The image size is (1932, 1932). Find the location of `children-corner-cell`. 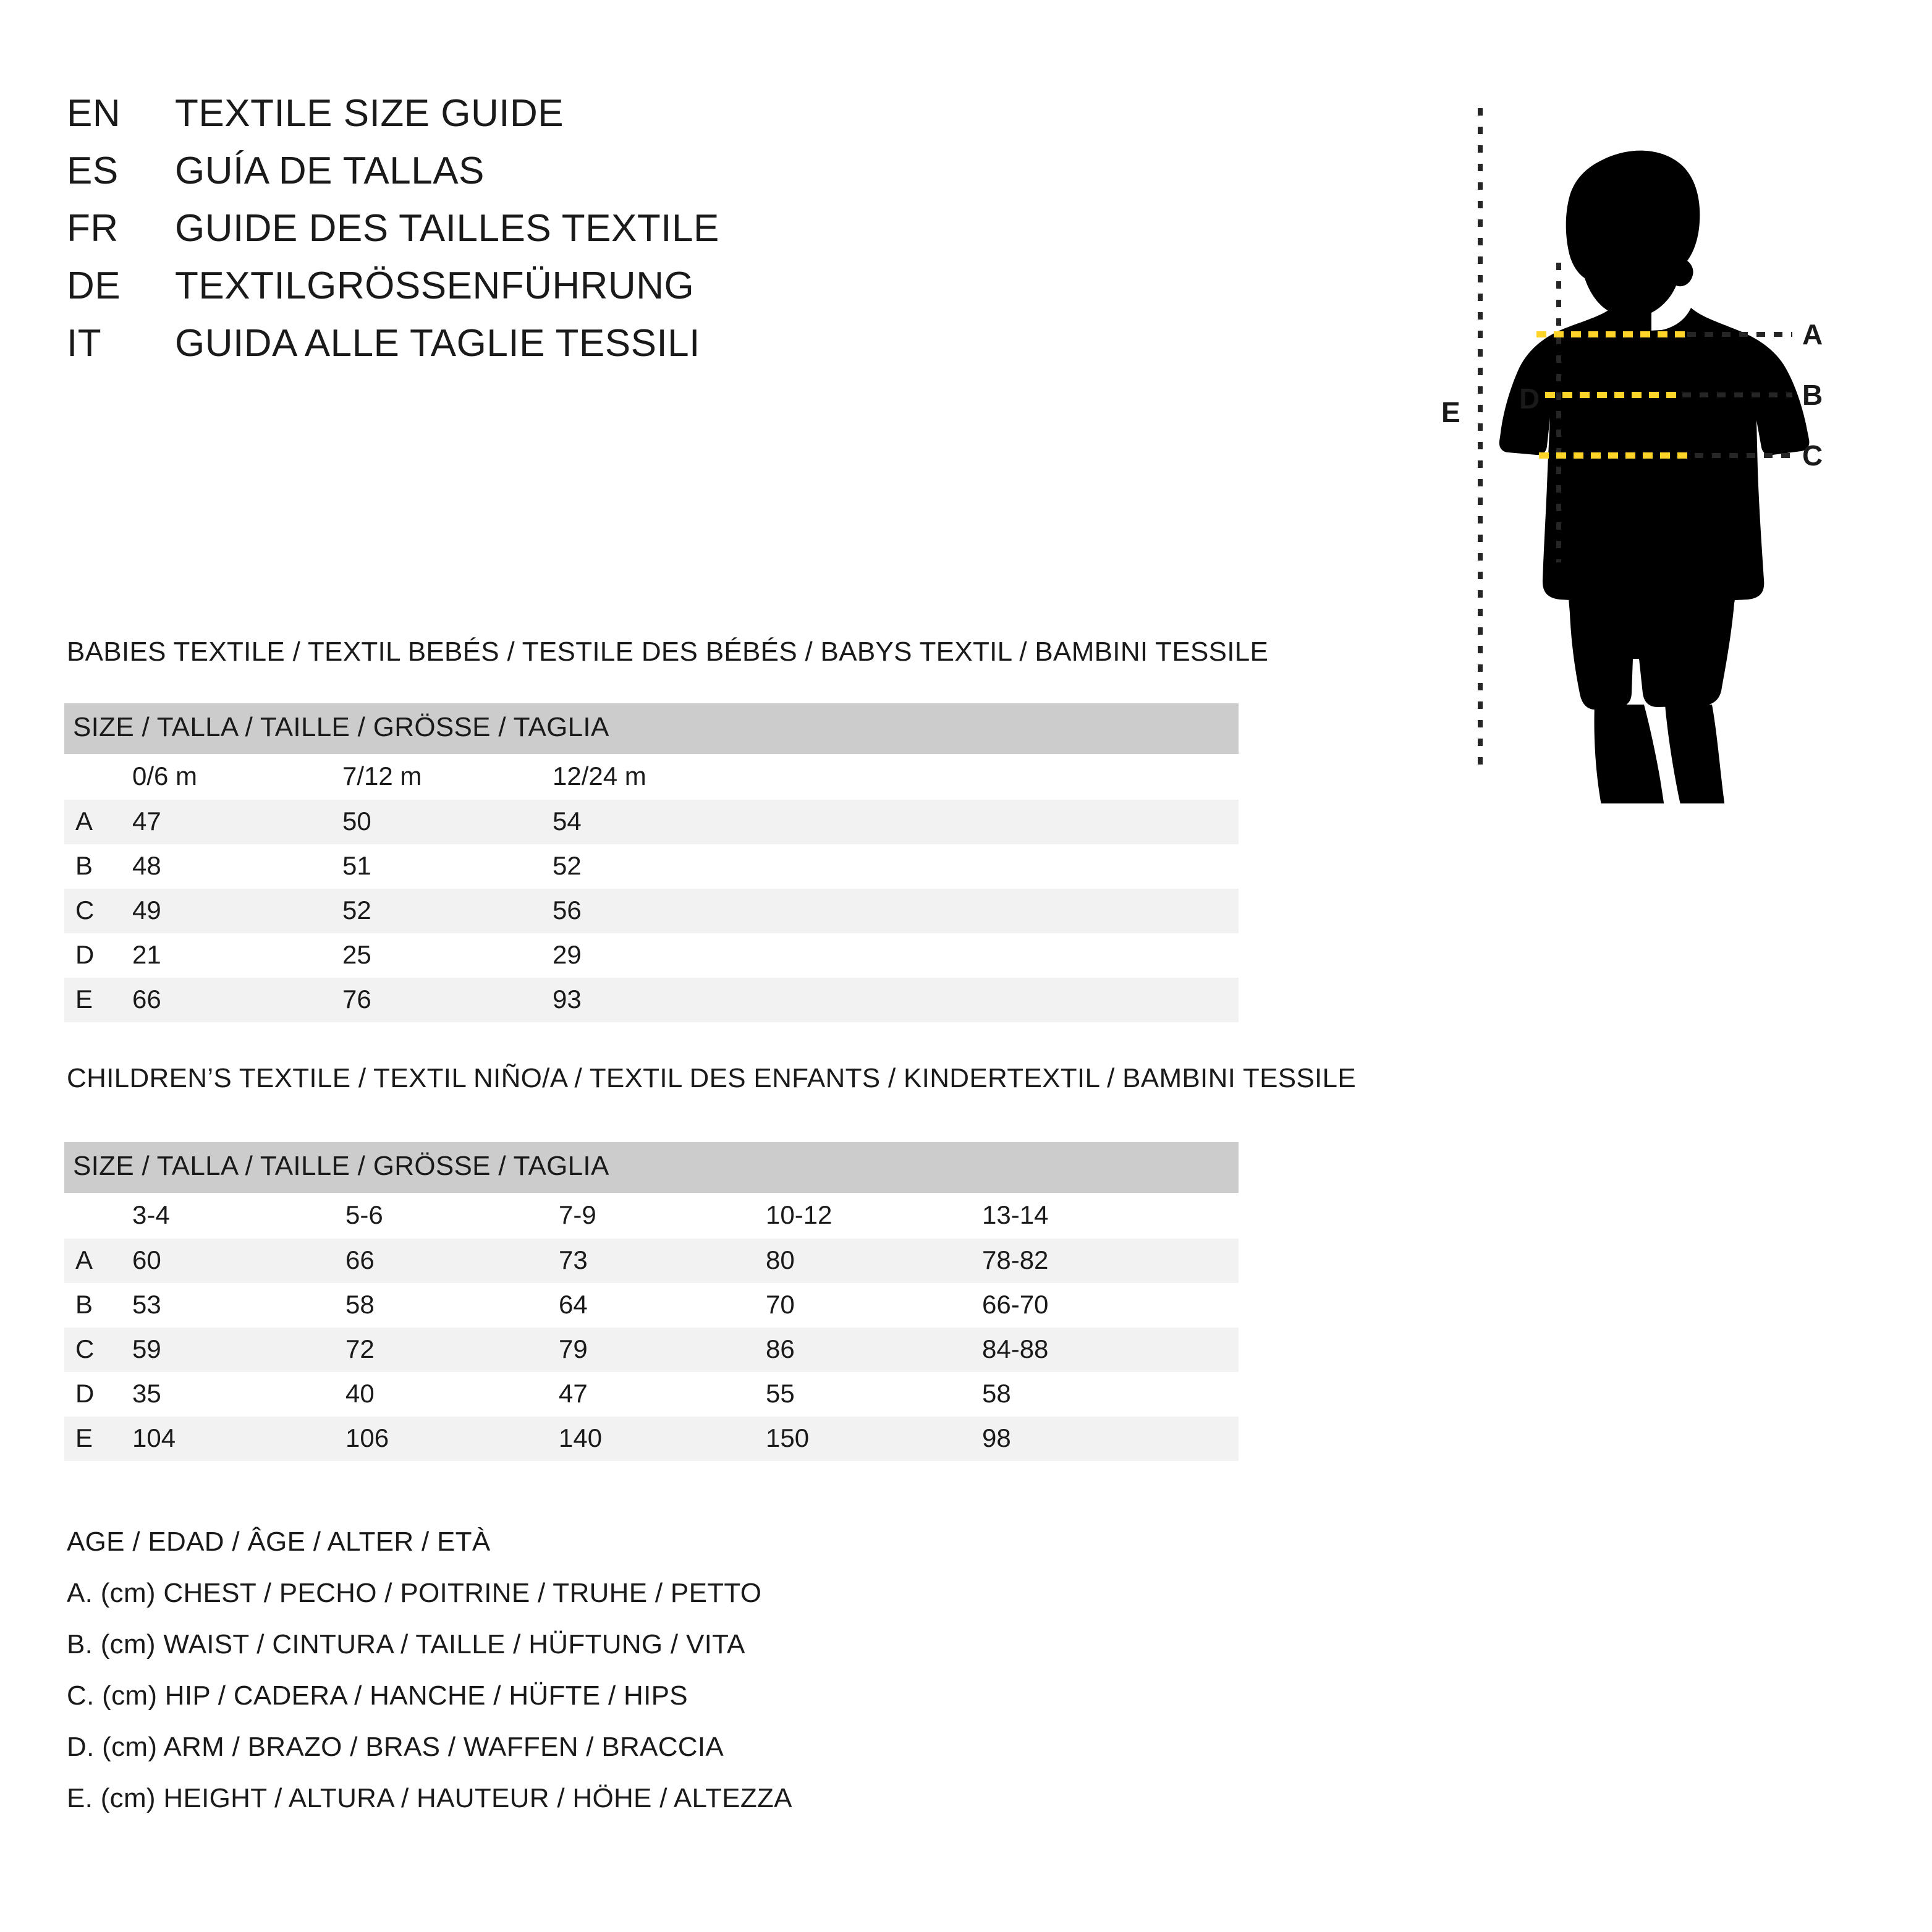

children-corner-cell is located at coordinates (98, 1216).